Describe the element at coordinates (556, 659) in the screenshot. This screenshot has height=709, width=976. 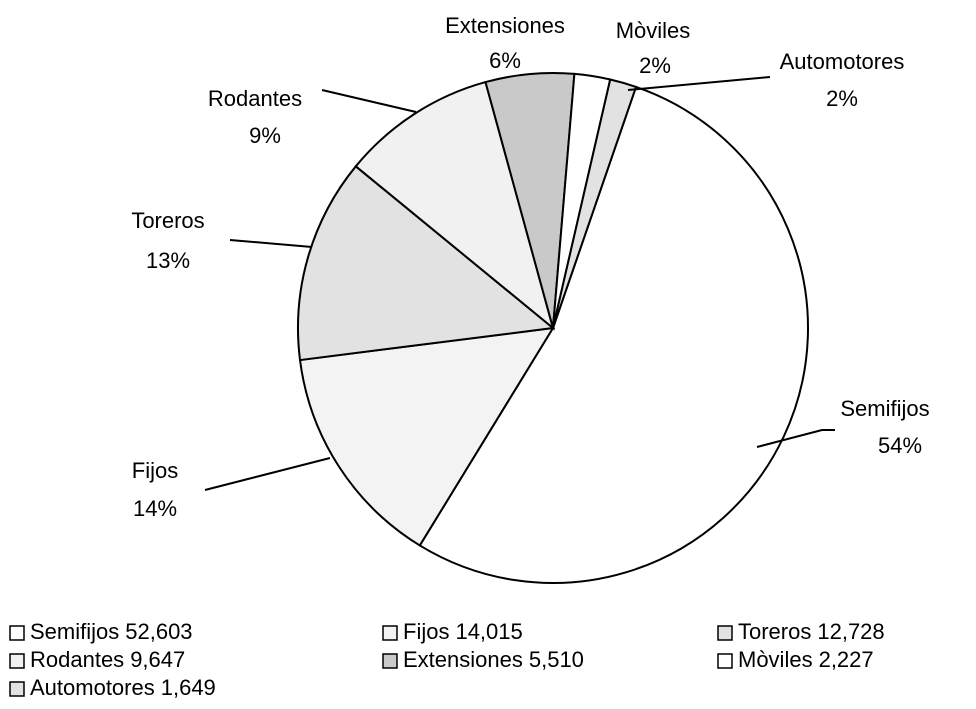
I see `legend-value: 5,510` at that location.